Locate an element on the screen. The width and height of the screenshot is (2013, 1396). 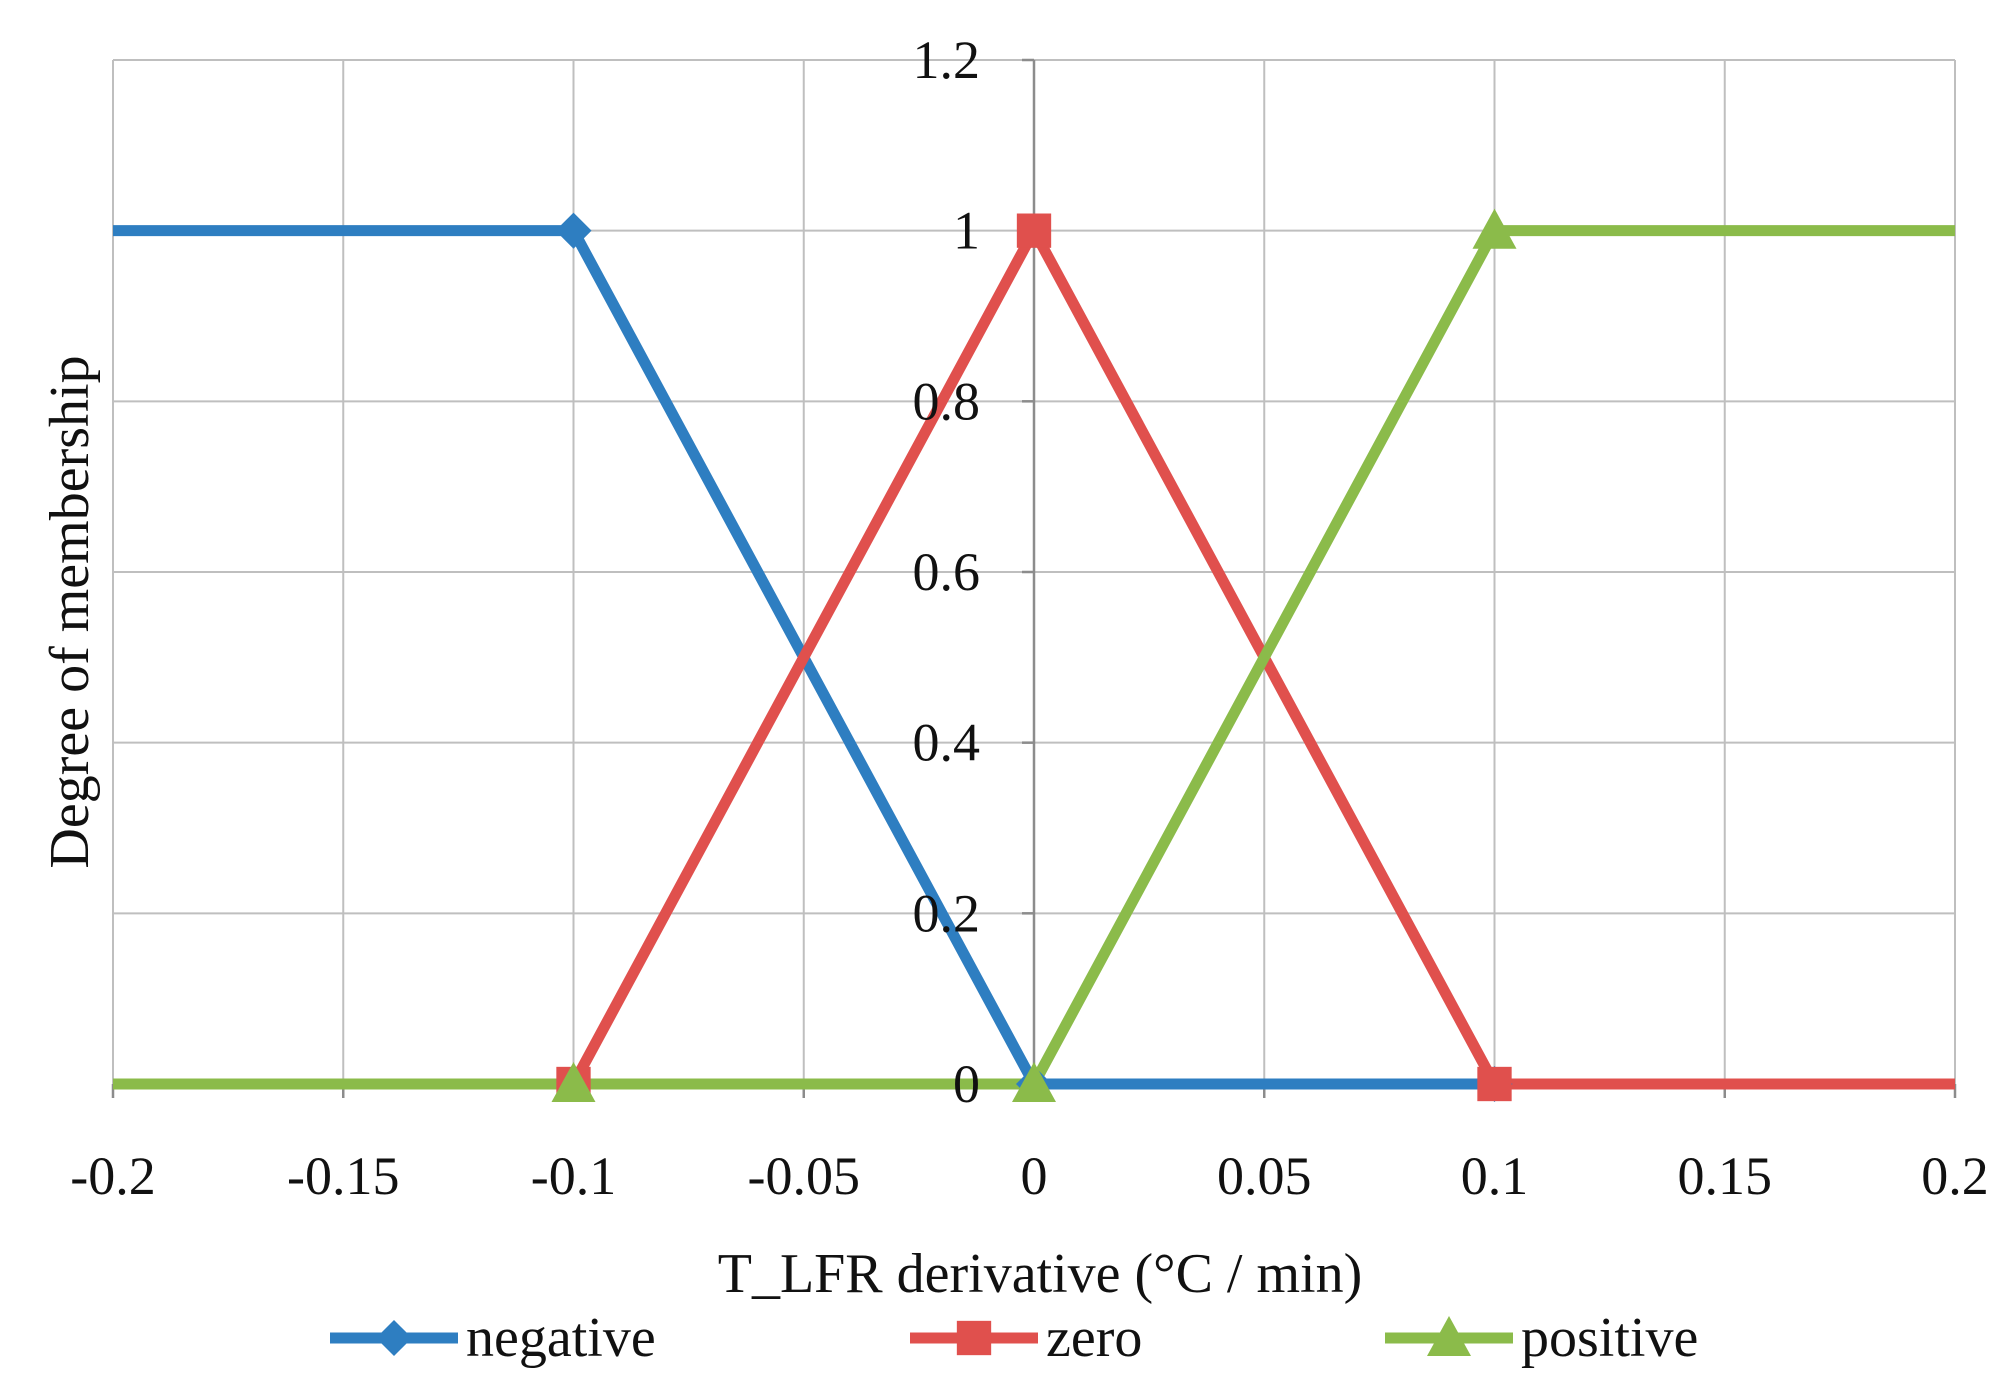
x-tick-label-8: 0.2 is located at coordinates (1955, 1176).